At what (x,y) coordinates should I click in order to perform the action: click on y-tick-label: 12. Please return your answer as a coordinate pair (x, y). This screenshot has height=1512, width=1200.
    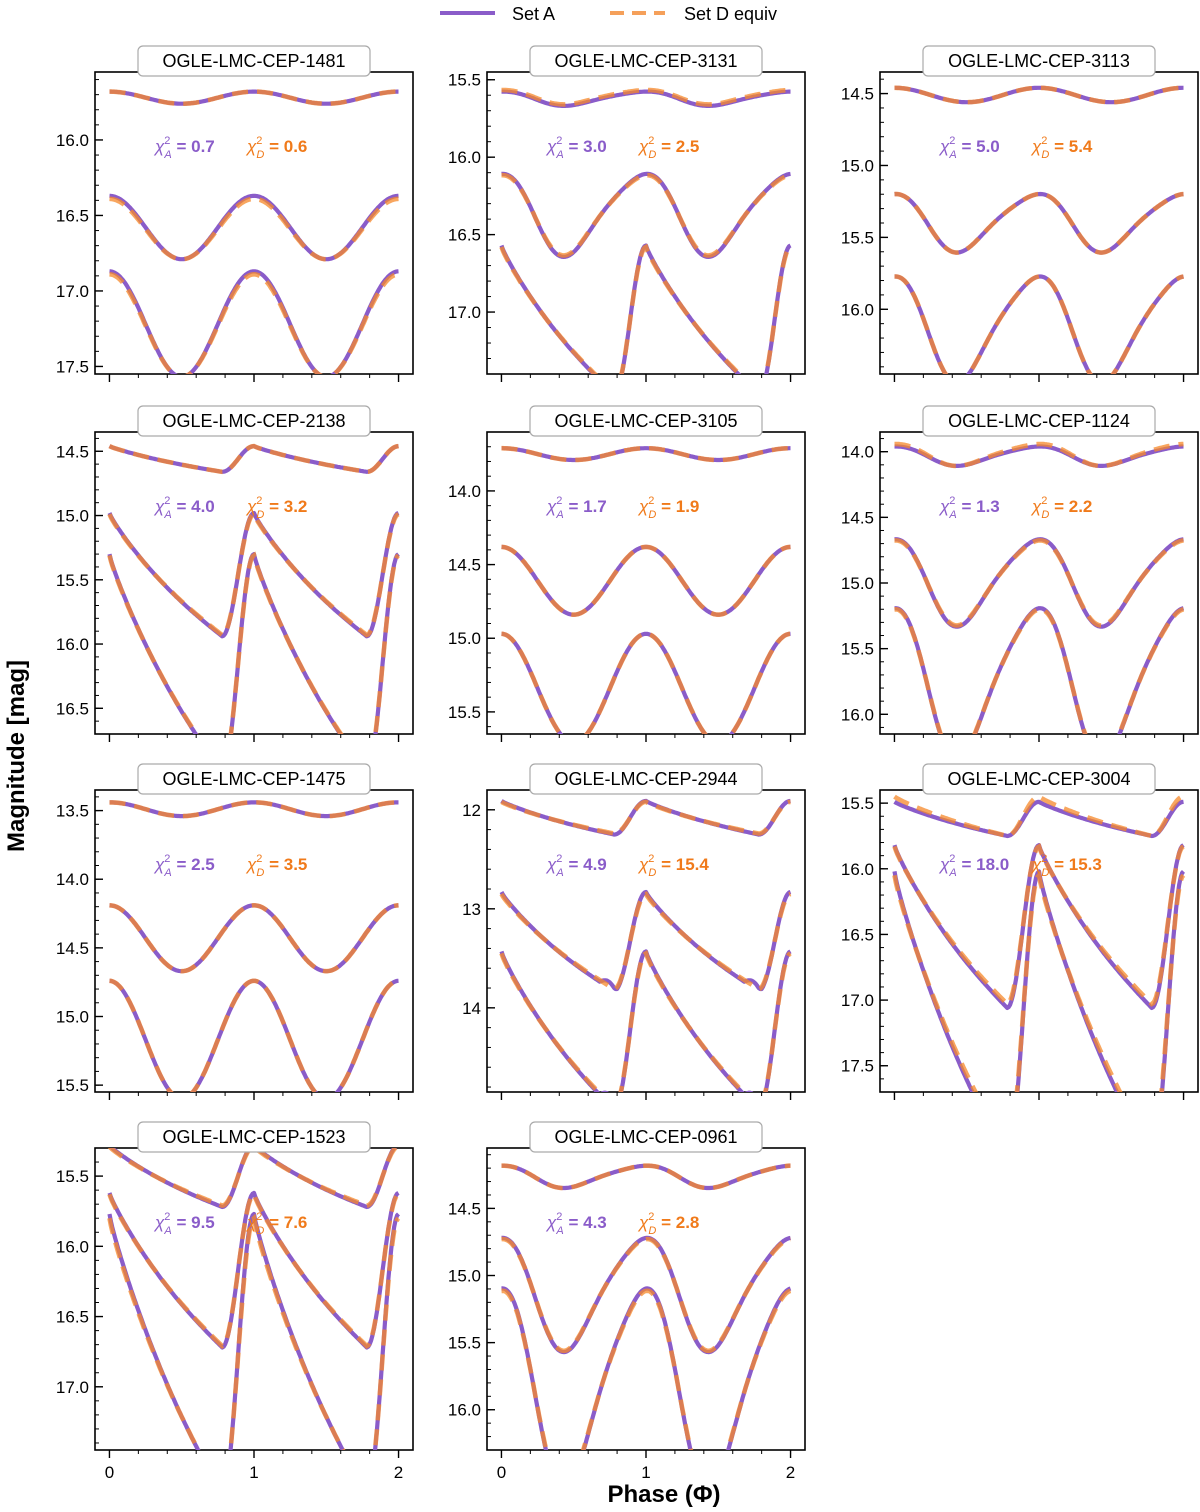
    Looking at the image, I should click on (471, 810).